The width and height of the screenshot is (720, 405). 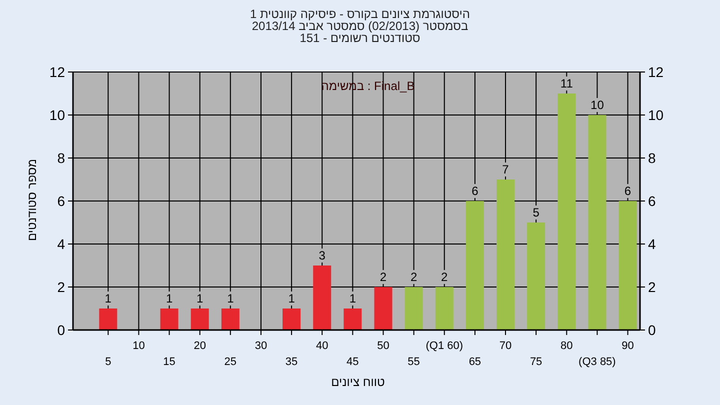 I want to click on y-tick-label: 0, so click(x=61, y=330).